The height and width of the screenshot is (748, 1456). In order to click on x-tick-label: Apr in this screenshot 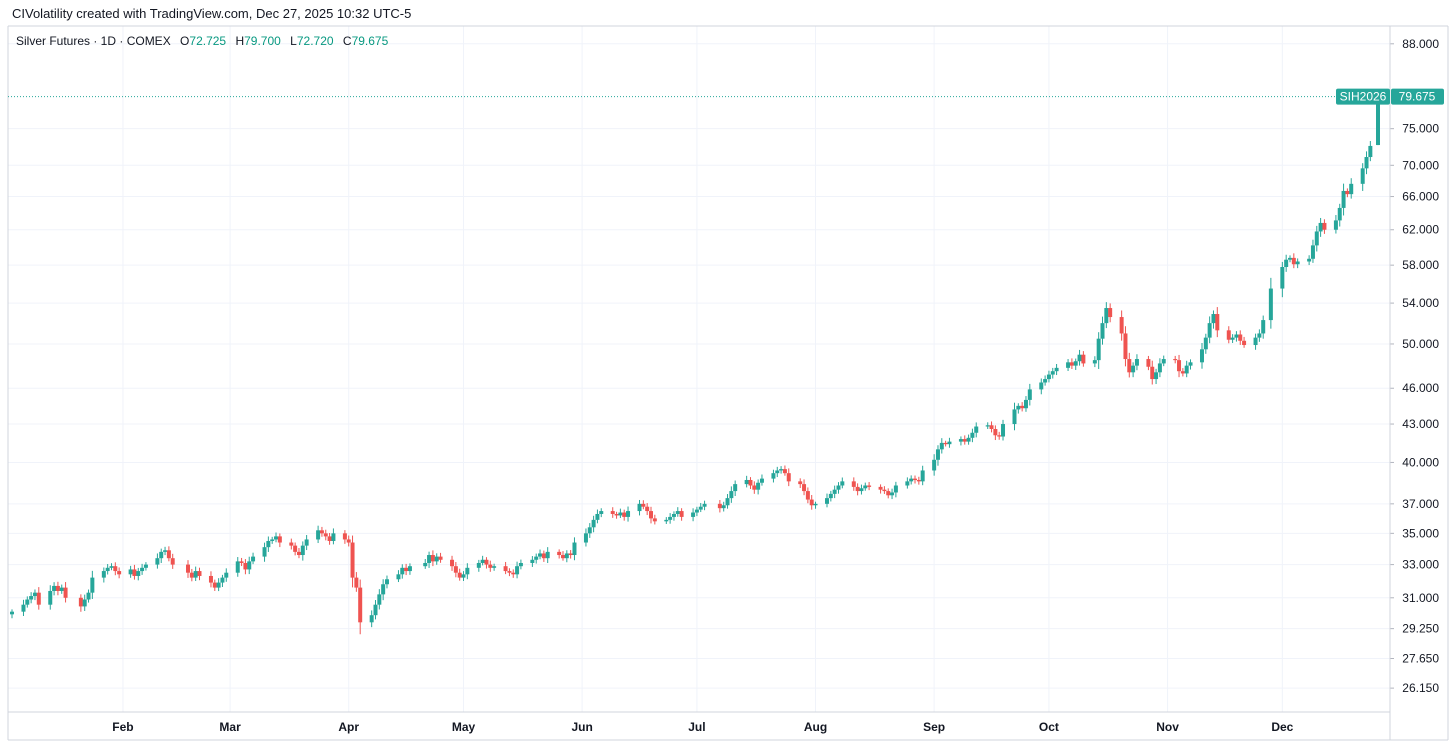, I will do `click(348, 727)`.